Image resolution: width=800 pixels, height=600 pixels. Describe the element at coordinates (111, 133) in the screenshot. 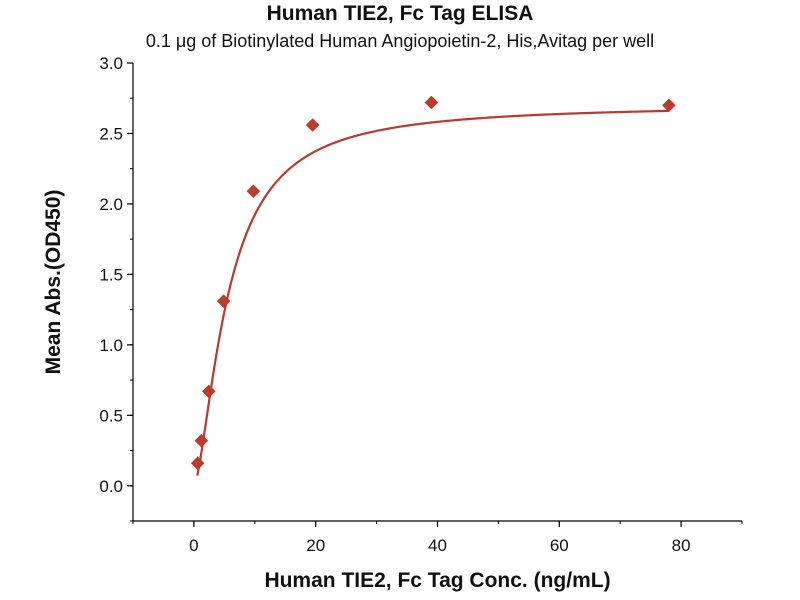

I see `y-tick-label: 2.5` at that location.